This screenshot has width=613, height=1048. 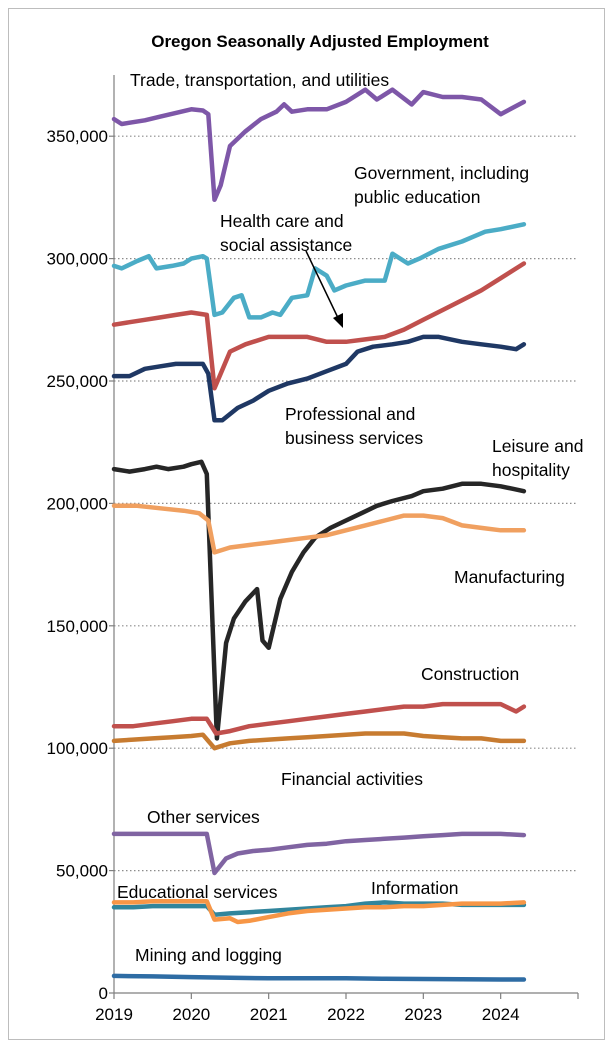 I want to click on series-label-10: Educational services, so click(x=197, y=892).